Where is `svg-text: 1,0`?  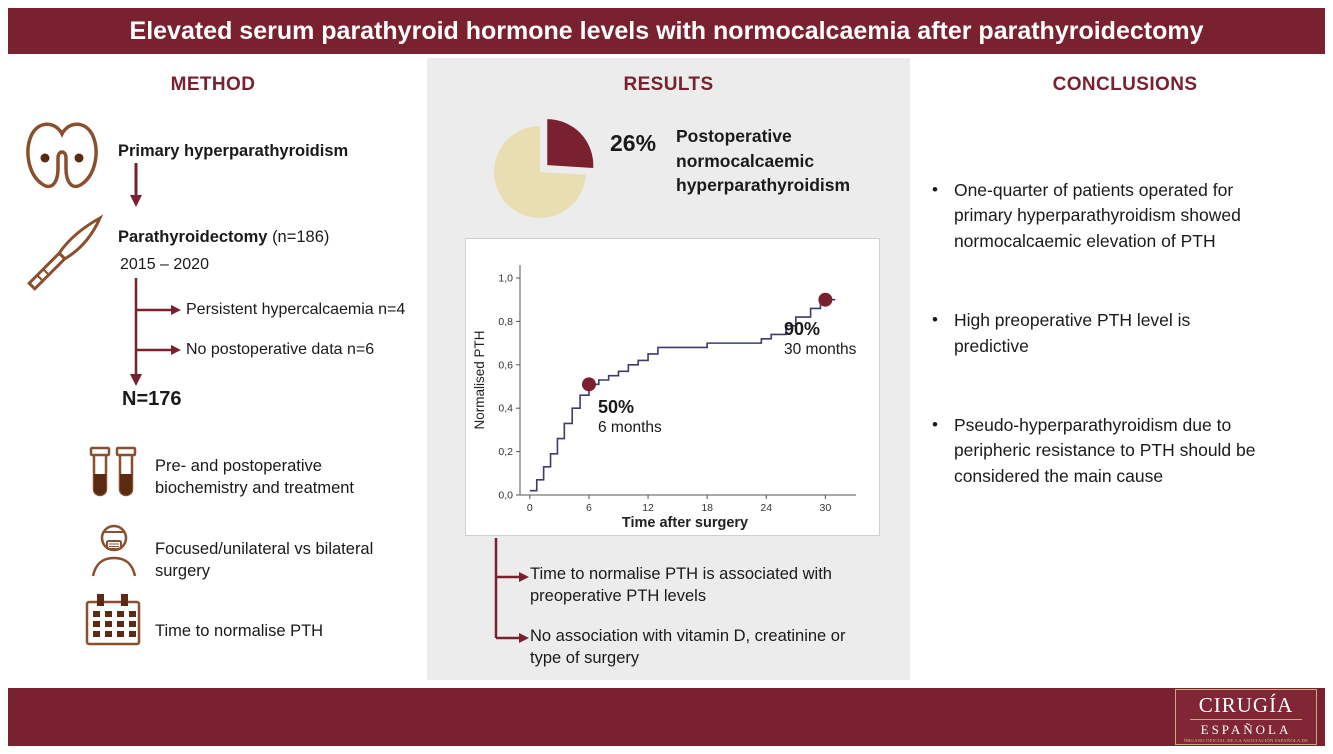 svg-text: 1,0 is located at coordinates (505, 279).